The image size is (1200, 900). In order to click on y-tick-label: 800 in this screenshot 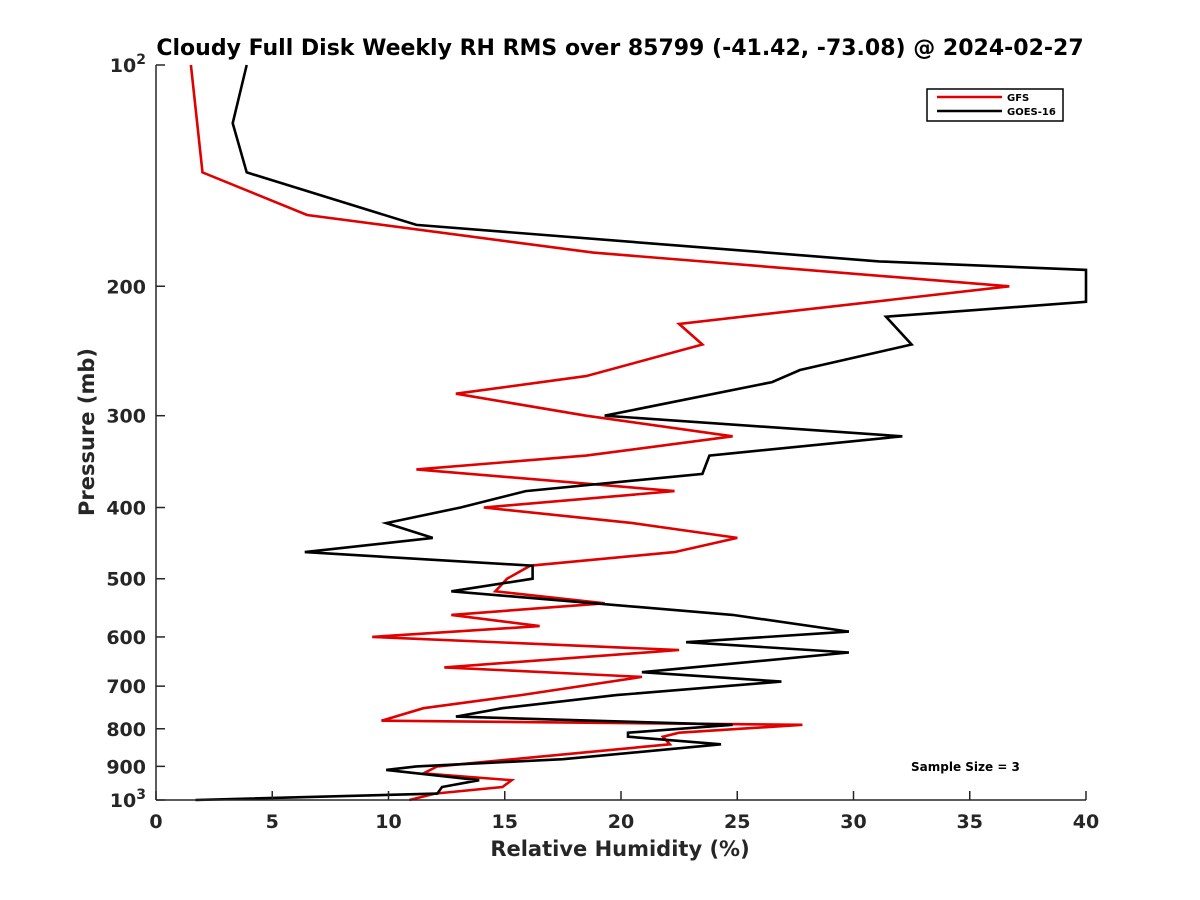, I will do `click(126, 730)`.